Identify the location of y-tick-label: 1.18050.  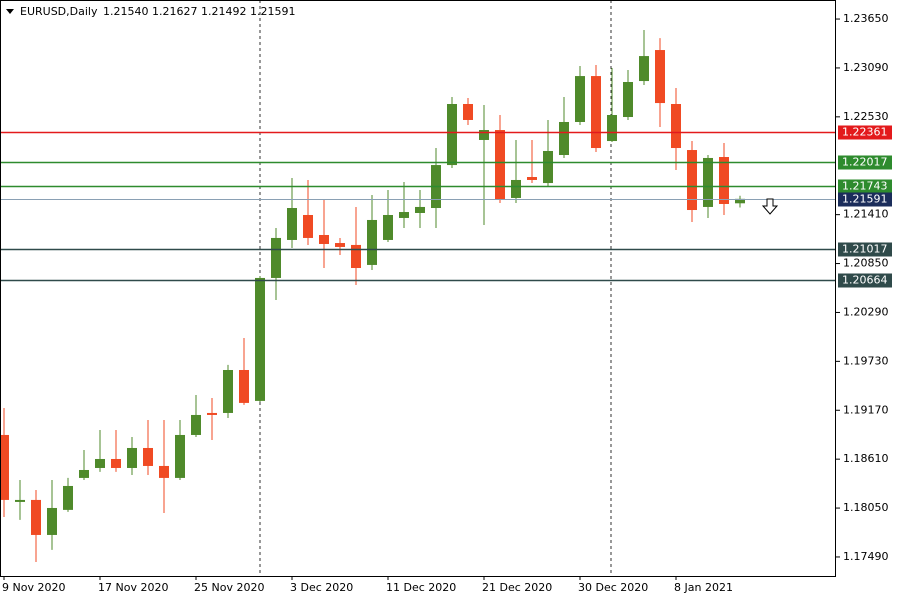
(866, 507).